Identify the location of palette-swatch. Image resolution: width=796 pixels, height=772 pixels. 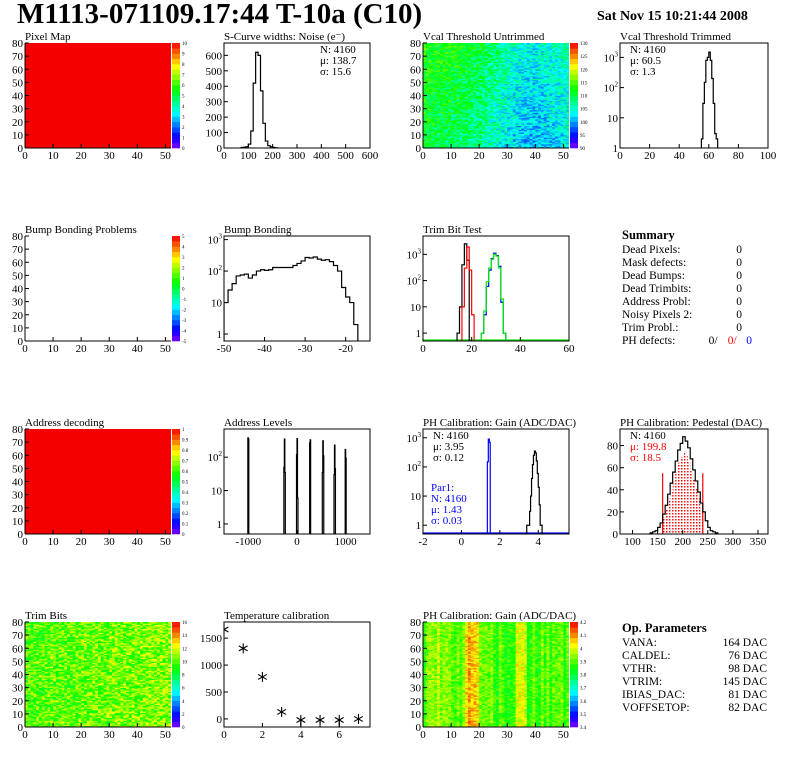
(574, 130).